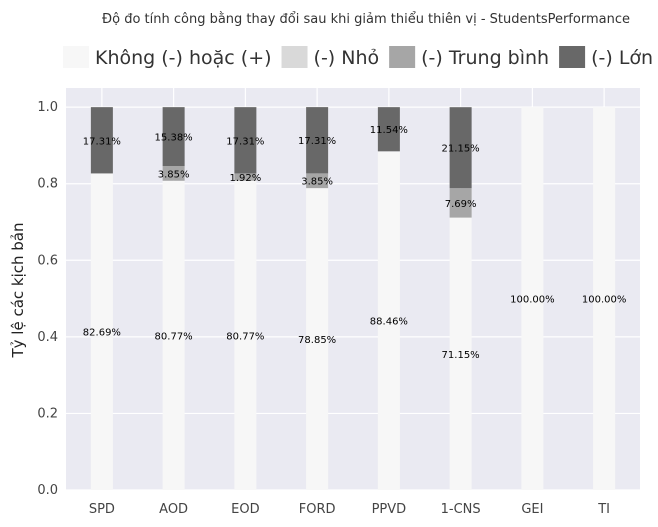  I want to click on data-label: 1.92%, so click(245, 178).